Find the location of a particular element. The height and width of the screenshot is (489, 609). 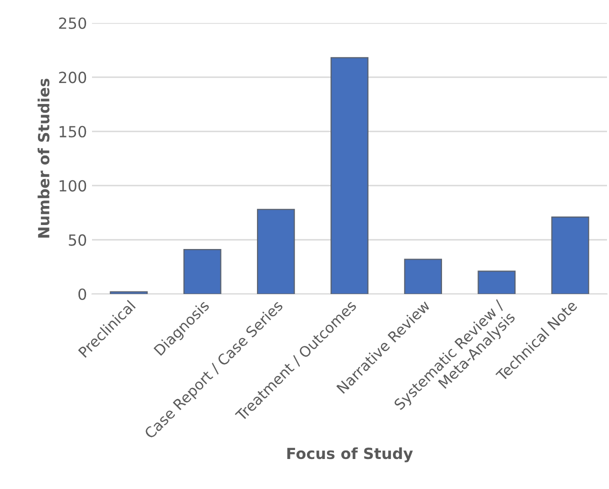

x-axis-title: Focus of Study is located at coordinates (350, 454).